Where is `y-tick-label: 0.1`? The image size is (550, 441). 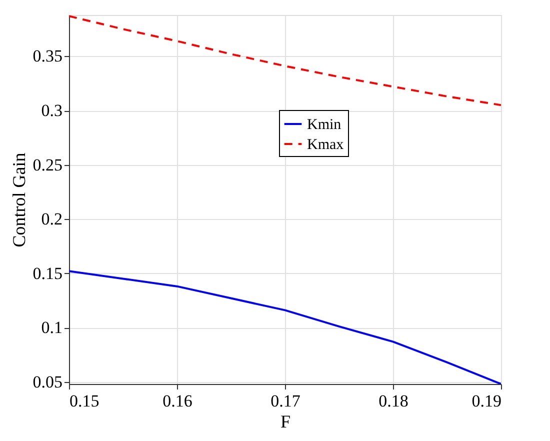 y-tick-label: 0.1 is located at coordinates (51, 328).